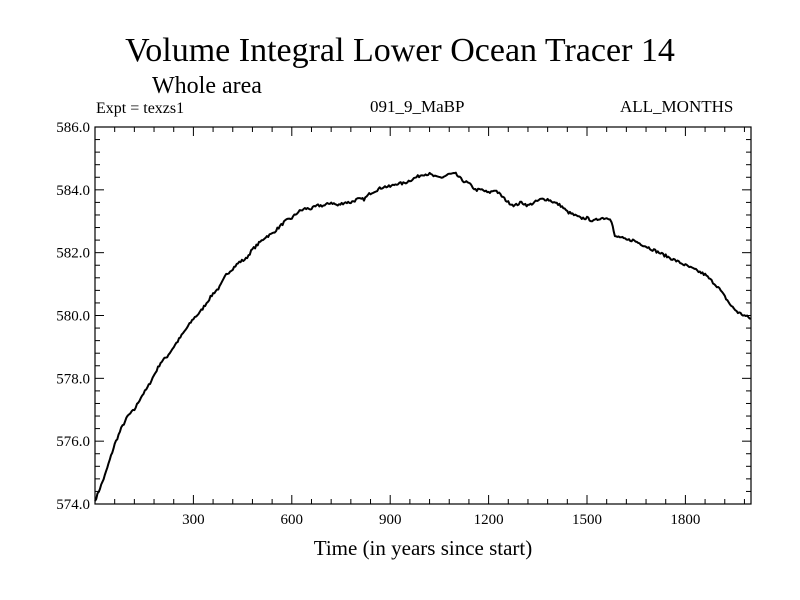 The width and height of the screenshot is (800, 600). I want to click on chart-subtitle: Whole area, so click(207, 86).